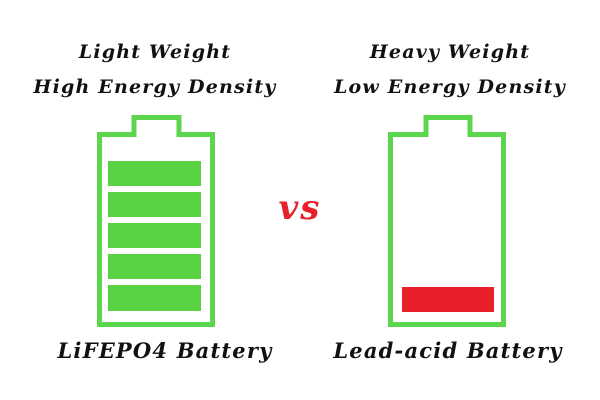 Image resolution: width=600 pixels, height=400 pixels. I want to click on battery-full-icon, so click(156, 221).